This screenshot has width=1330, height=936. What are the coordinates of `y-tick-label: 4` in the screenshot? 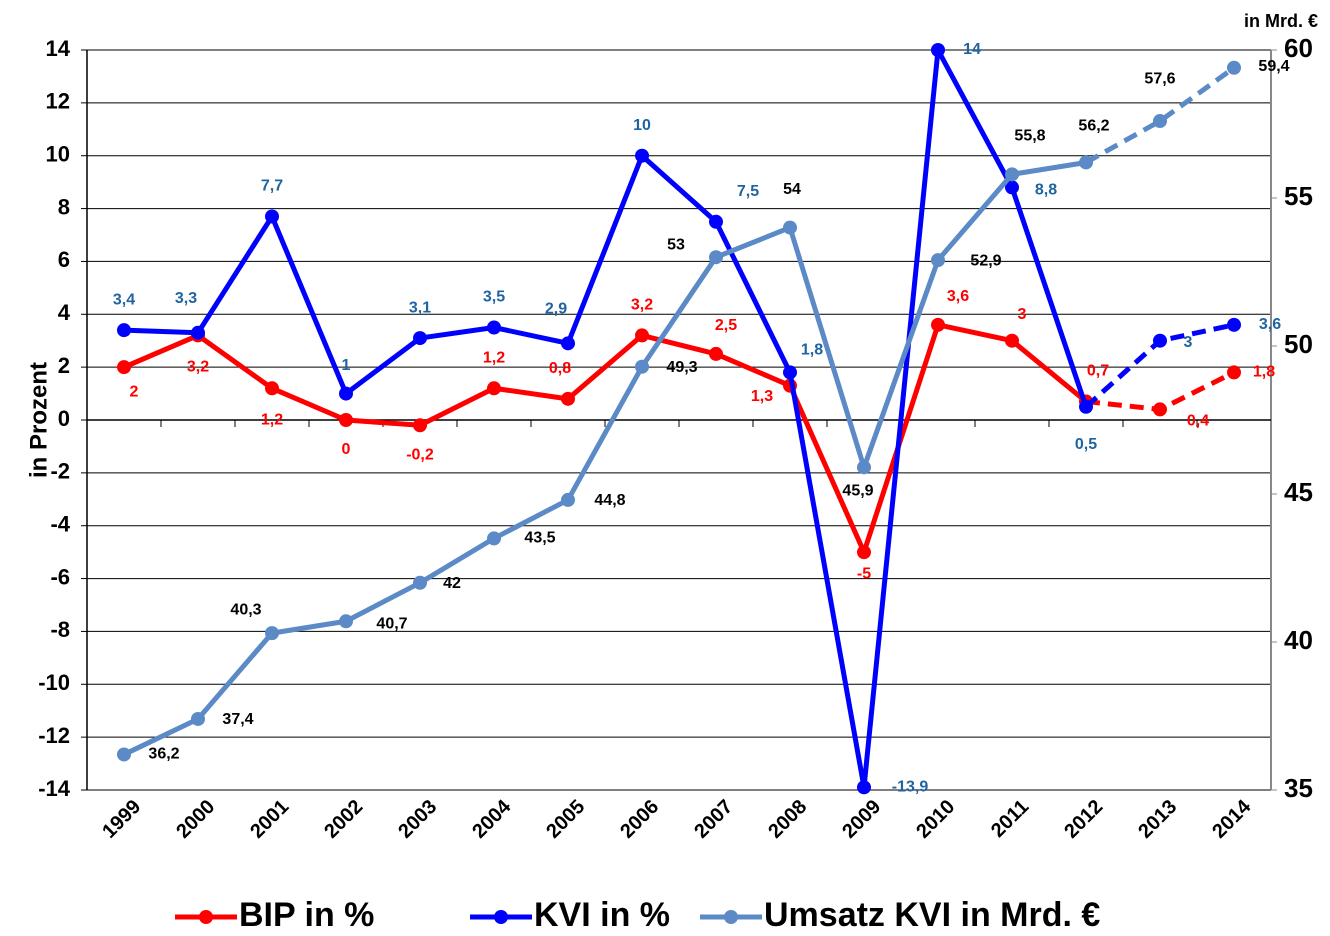 It's located at (64, 312).